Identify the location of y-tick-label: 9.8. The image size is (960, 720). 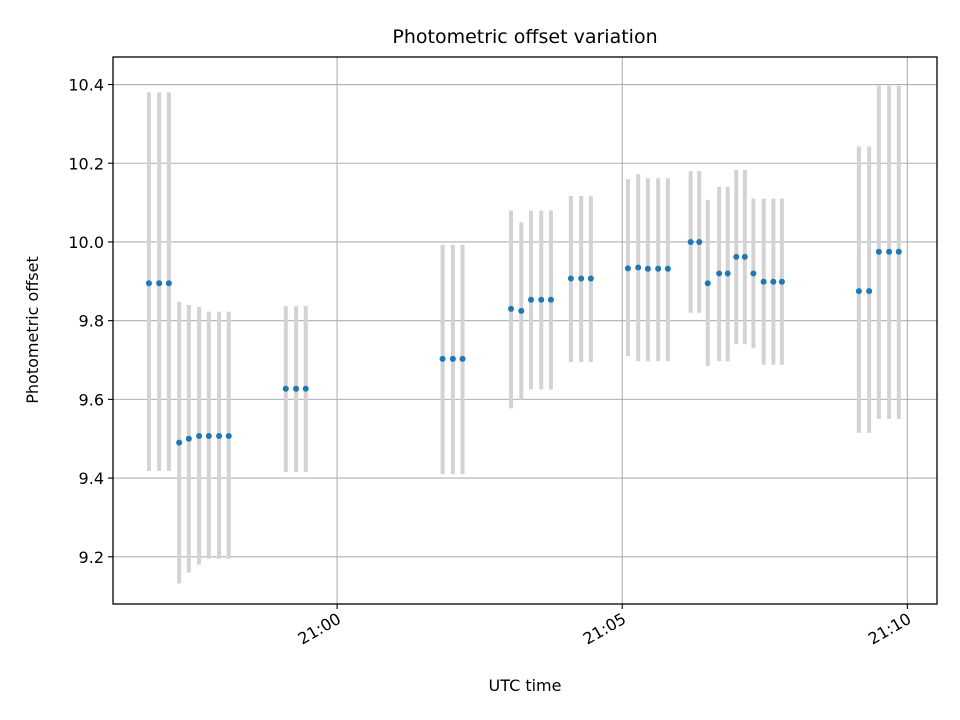
(91, 321).